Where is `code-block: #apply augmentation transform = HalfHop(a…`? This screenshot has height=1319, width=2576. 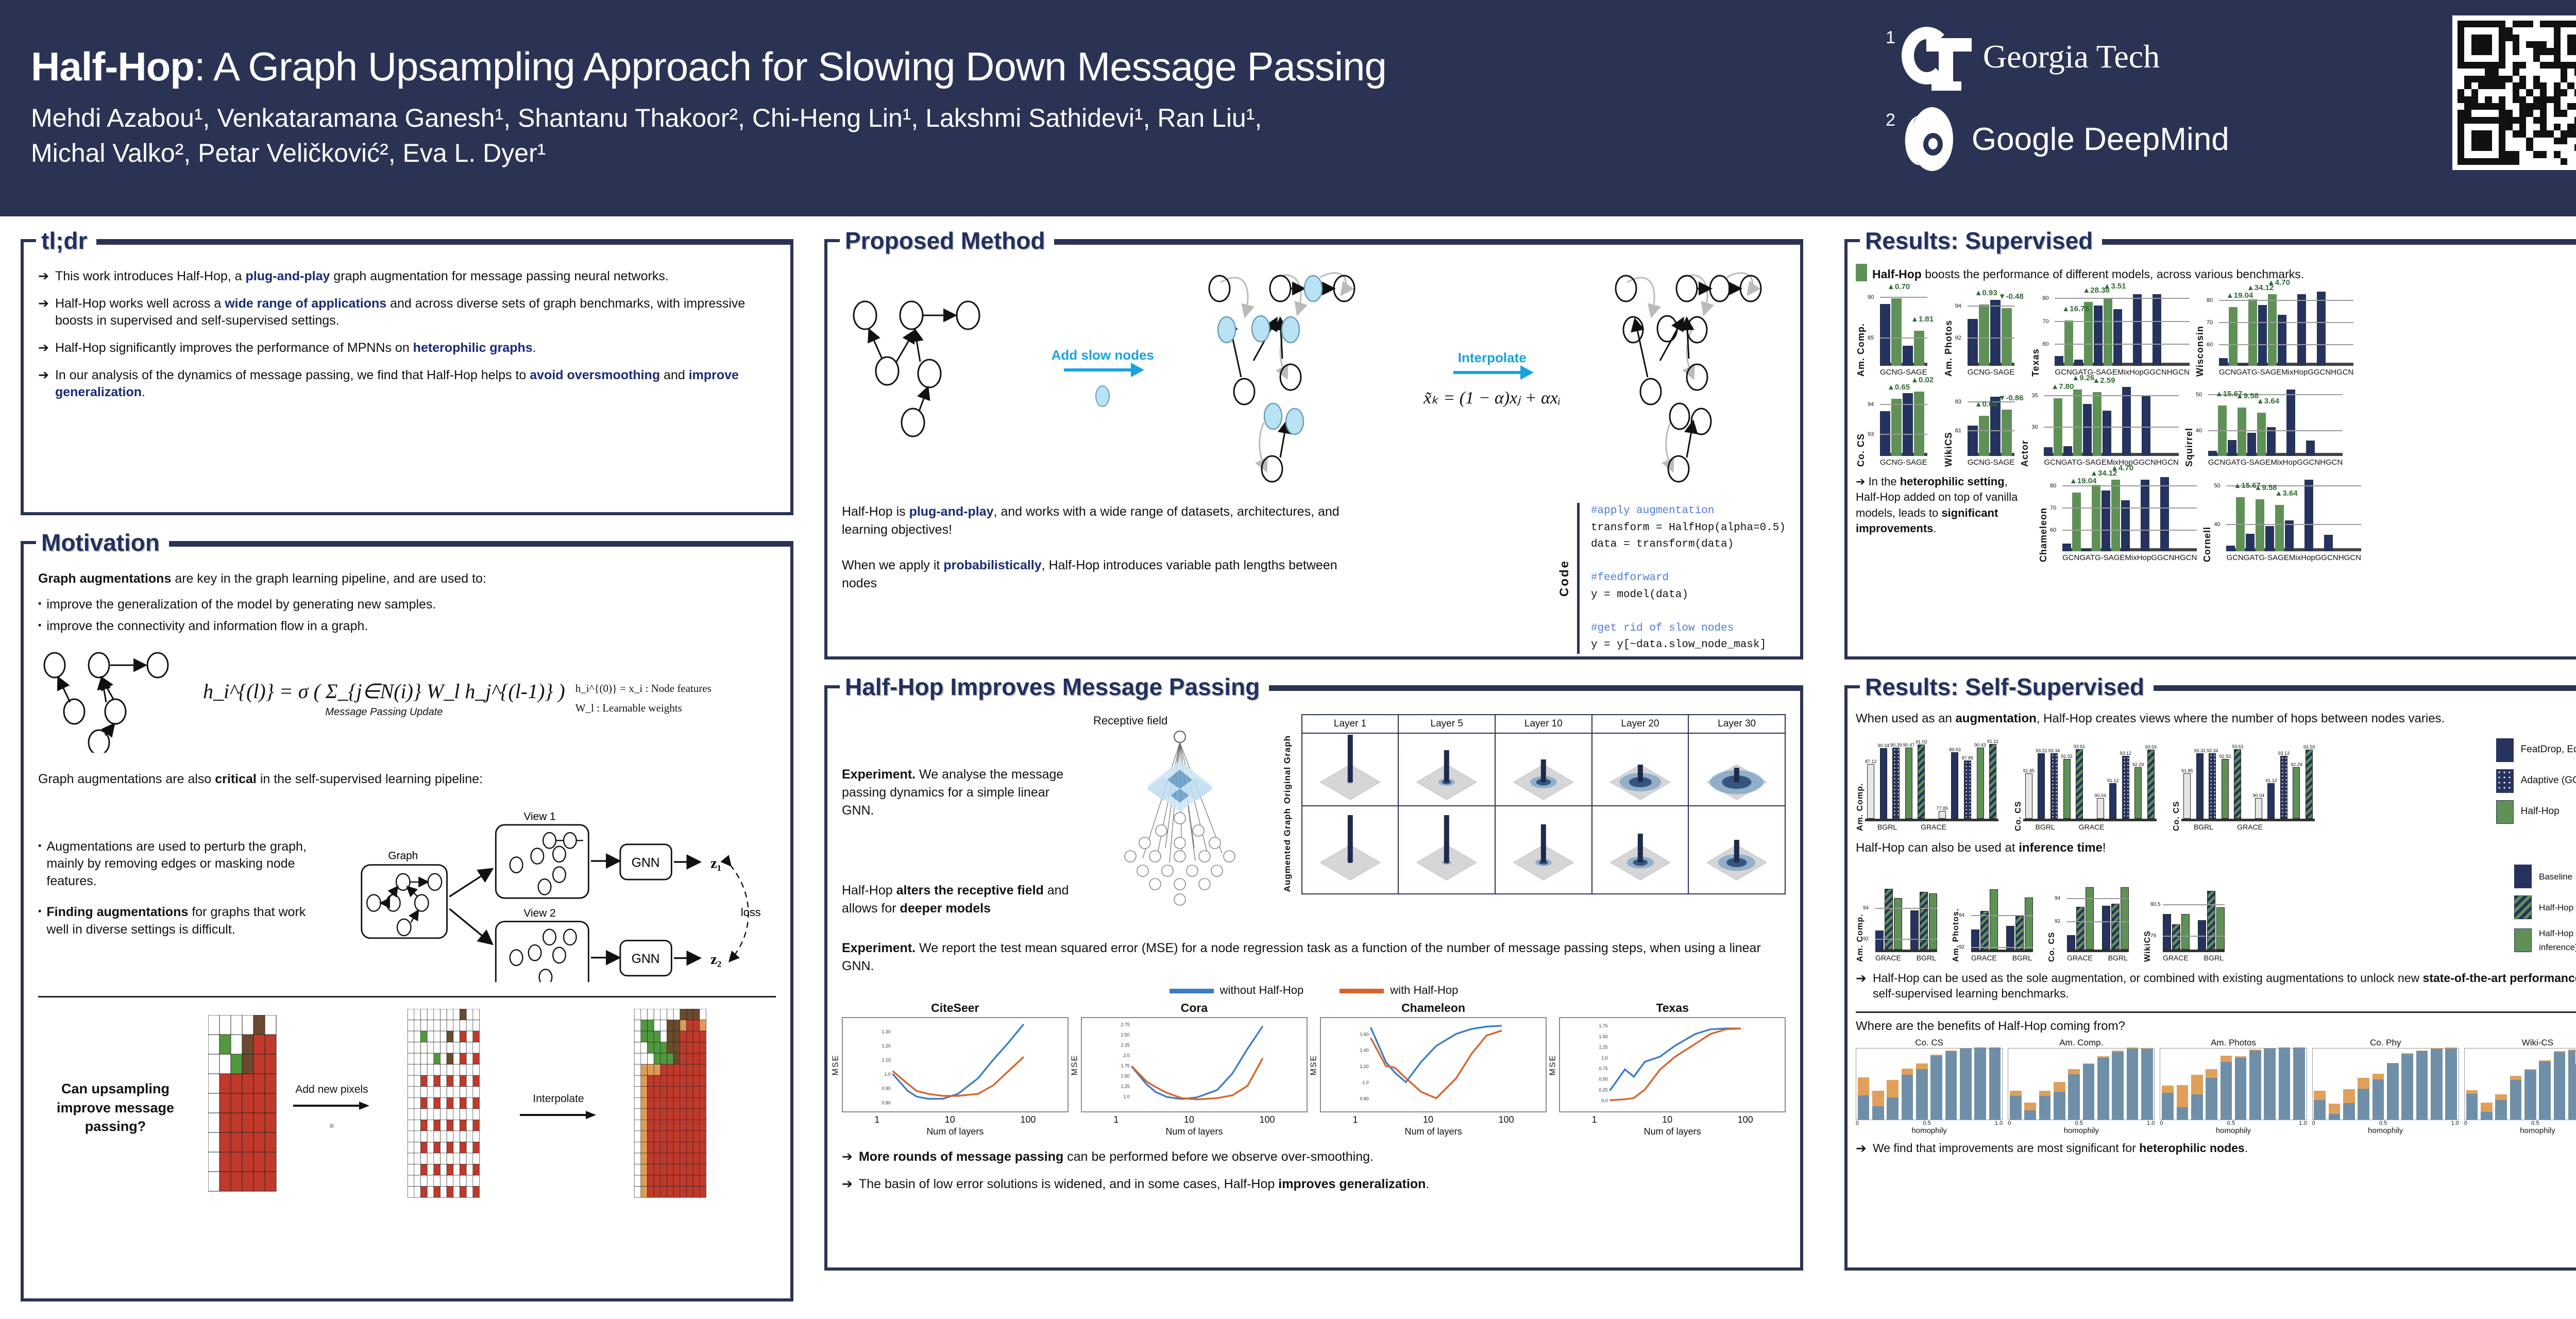 code-block: #apply augmentation transform = HalfHop(a… is located at coordinates (1681, 578).